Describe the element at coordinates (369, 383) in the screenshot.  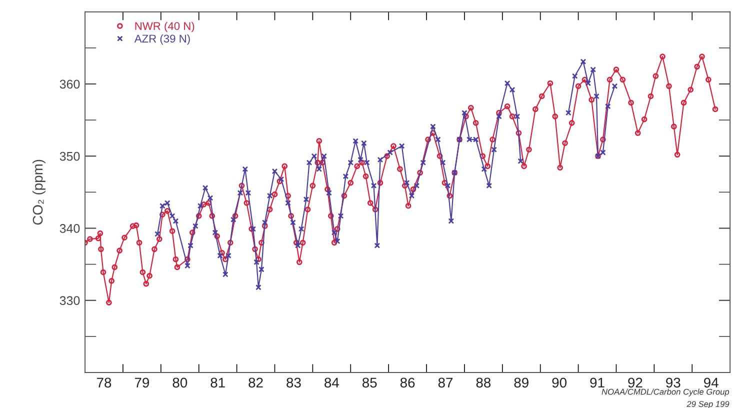
I see `x-tick-label: 85` at that location.